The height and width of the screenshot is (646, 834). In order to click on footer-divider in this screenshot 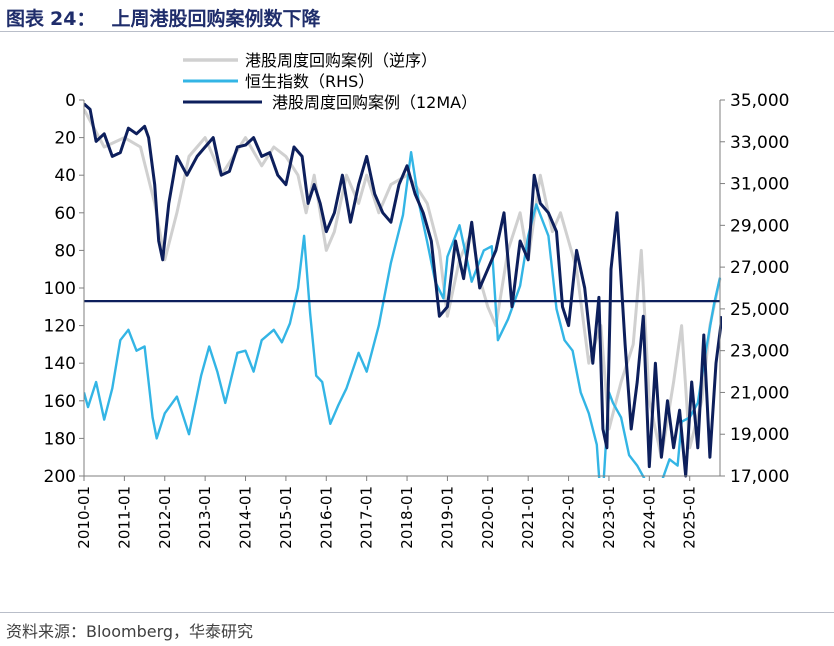, I will do `click(417, 612)`.